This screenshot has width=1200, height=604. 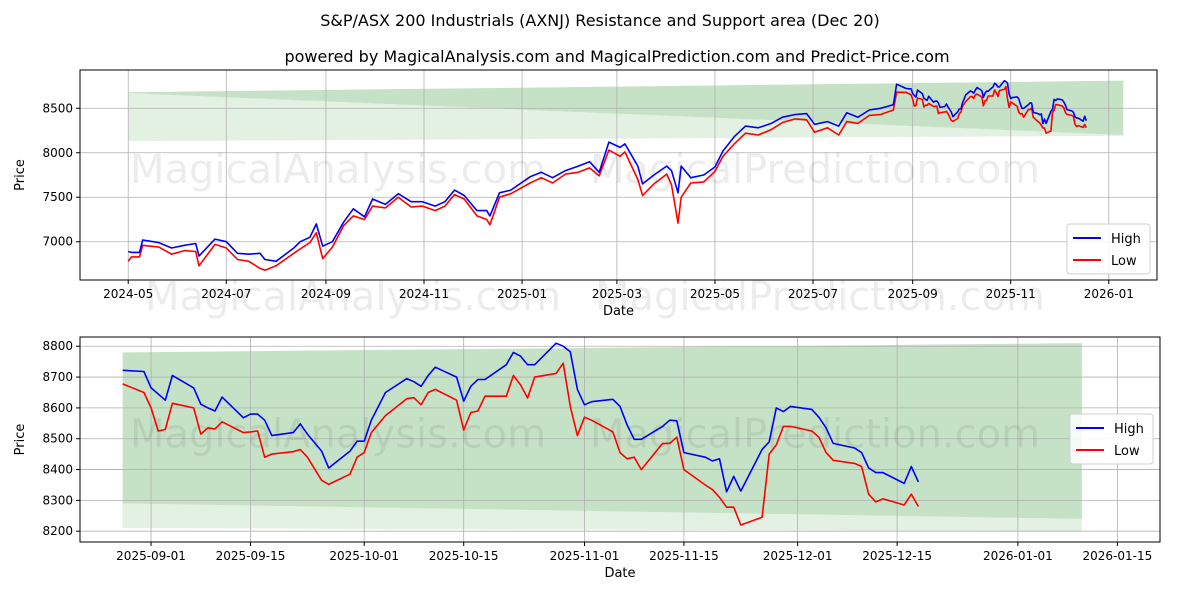 I want to click on y-tick-label: 8600, so click(x=57, y=408).